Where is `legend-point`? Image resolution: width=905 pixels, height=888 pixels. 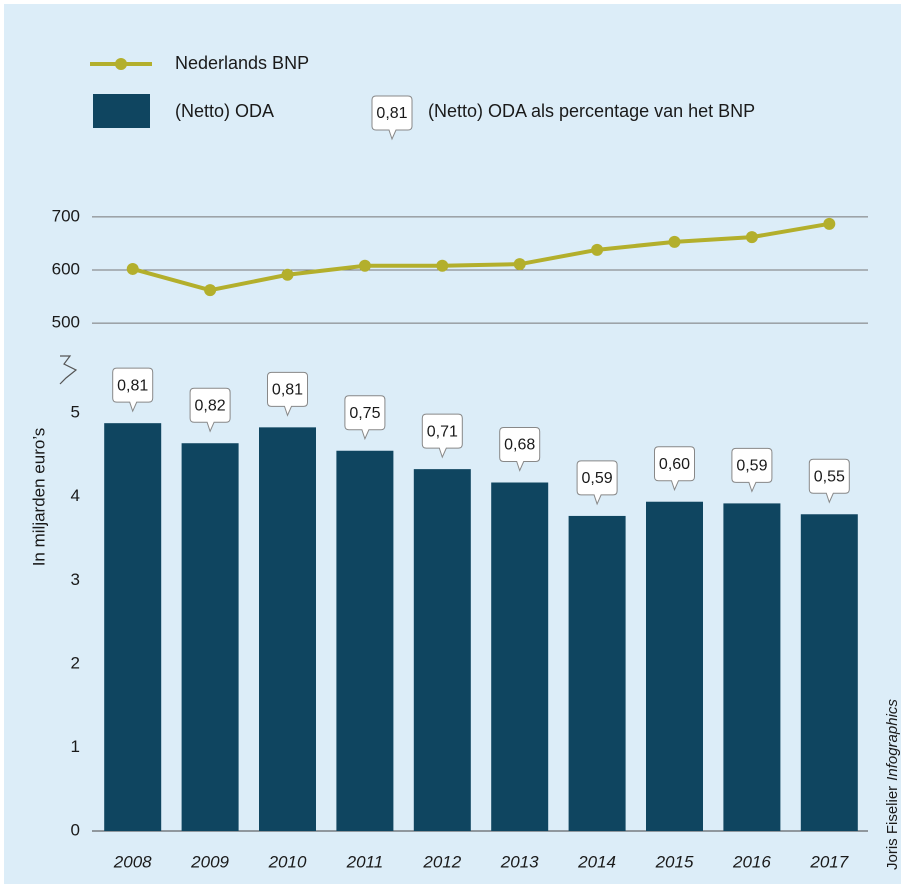 legend-point is located at coordinates (121, 64).